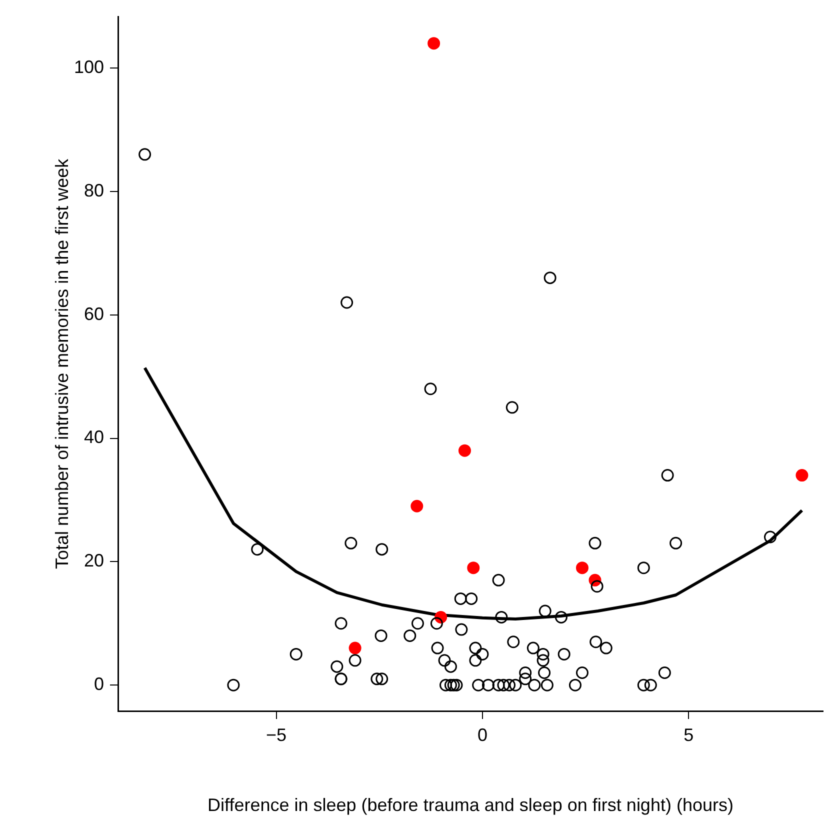 The image size is (830, 821). Describe the element at coordinates (94, 190) in the screenshot. I see `y-tick-label: 80` at that location.